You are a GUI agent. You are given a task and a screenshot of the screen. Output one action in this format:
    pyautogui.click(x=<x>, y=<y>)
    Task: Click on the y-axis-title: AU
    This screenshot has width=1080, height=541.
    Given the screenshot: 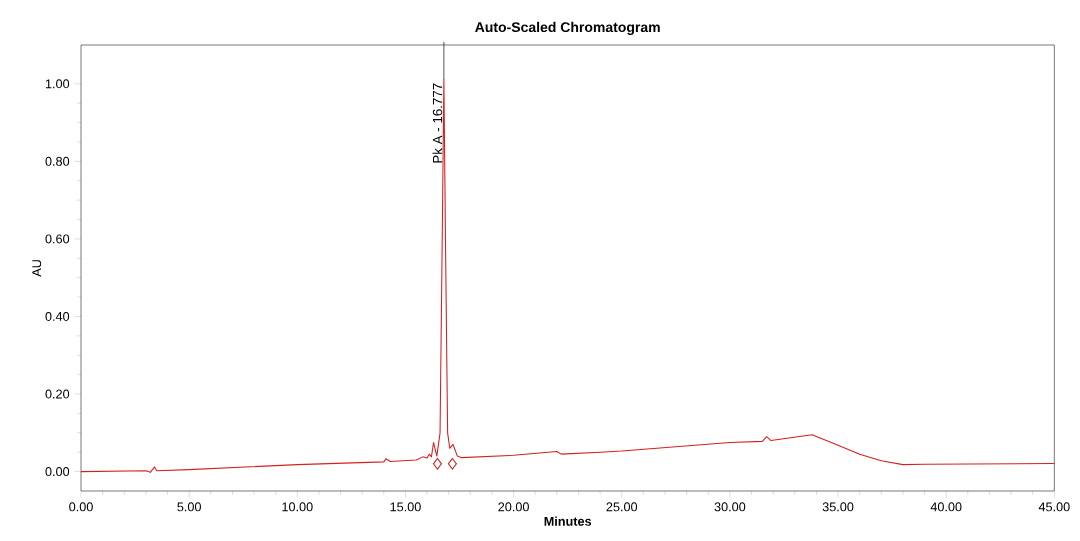 What is the action you would take?
    pyautogui.click(x=37, y=268)
    